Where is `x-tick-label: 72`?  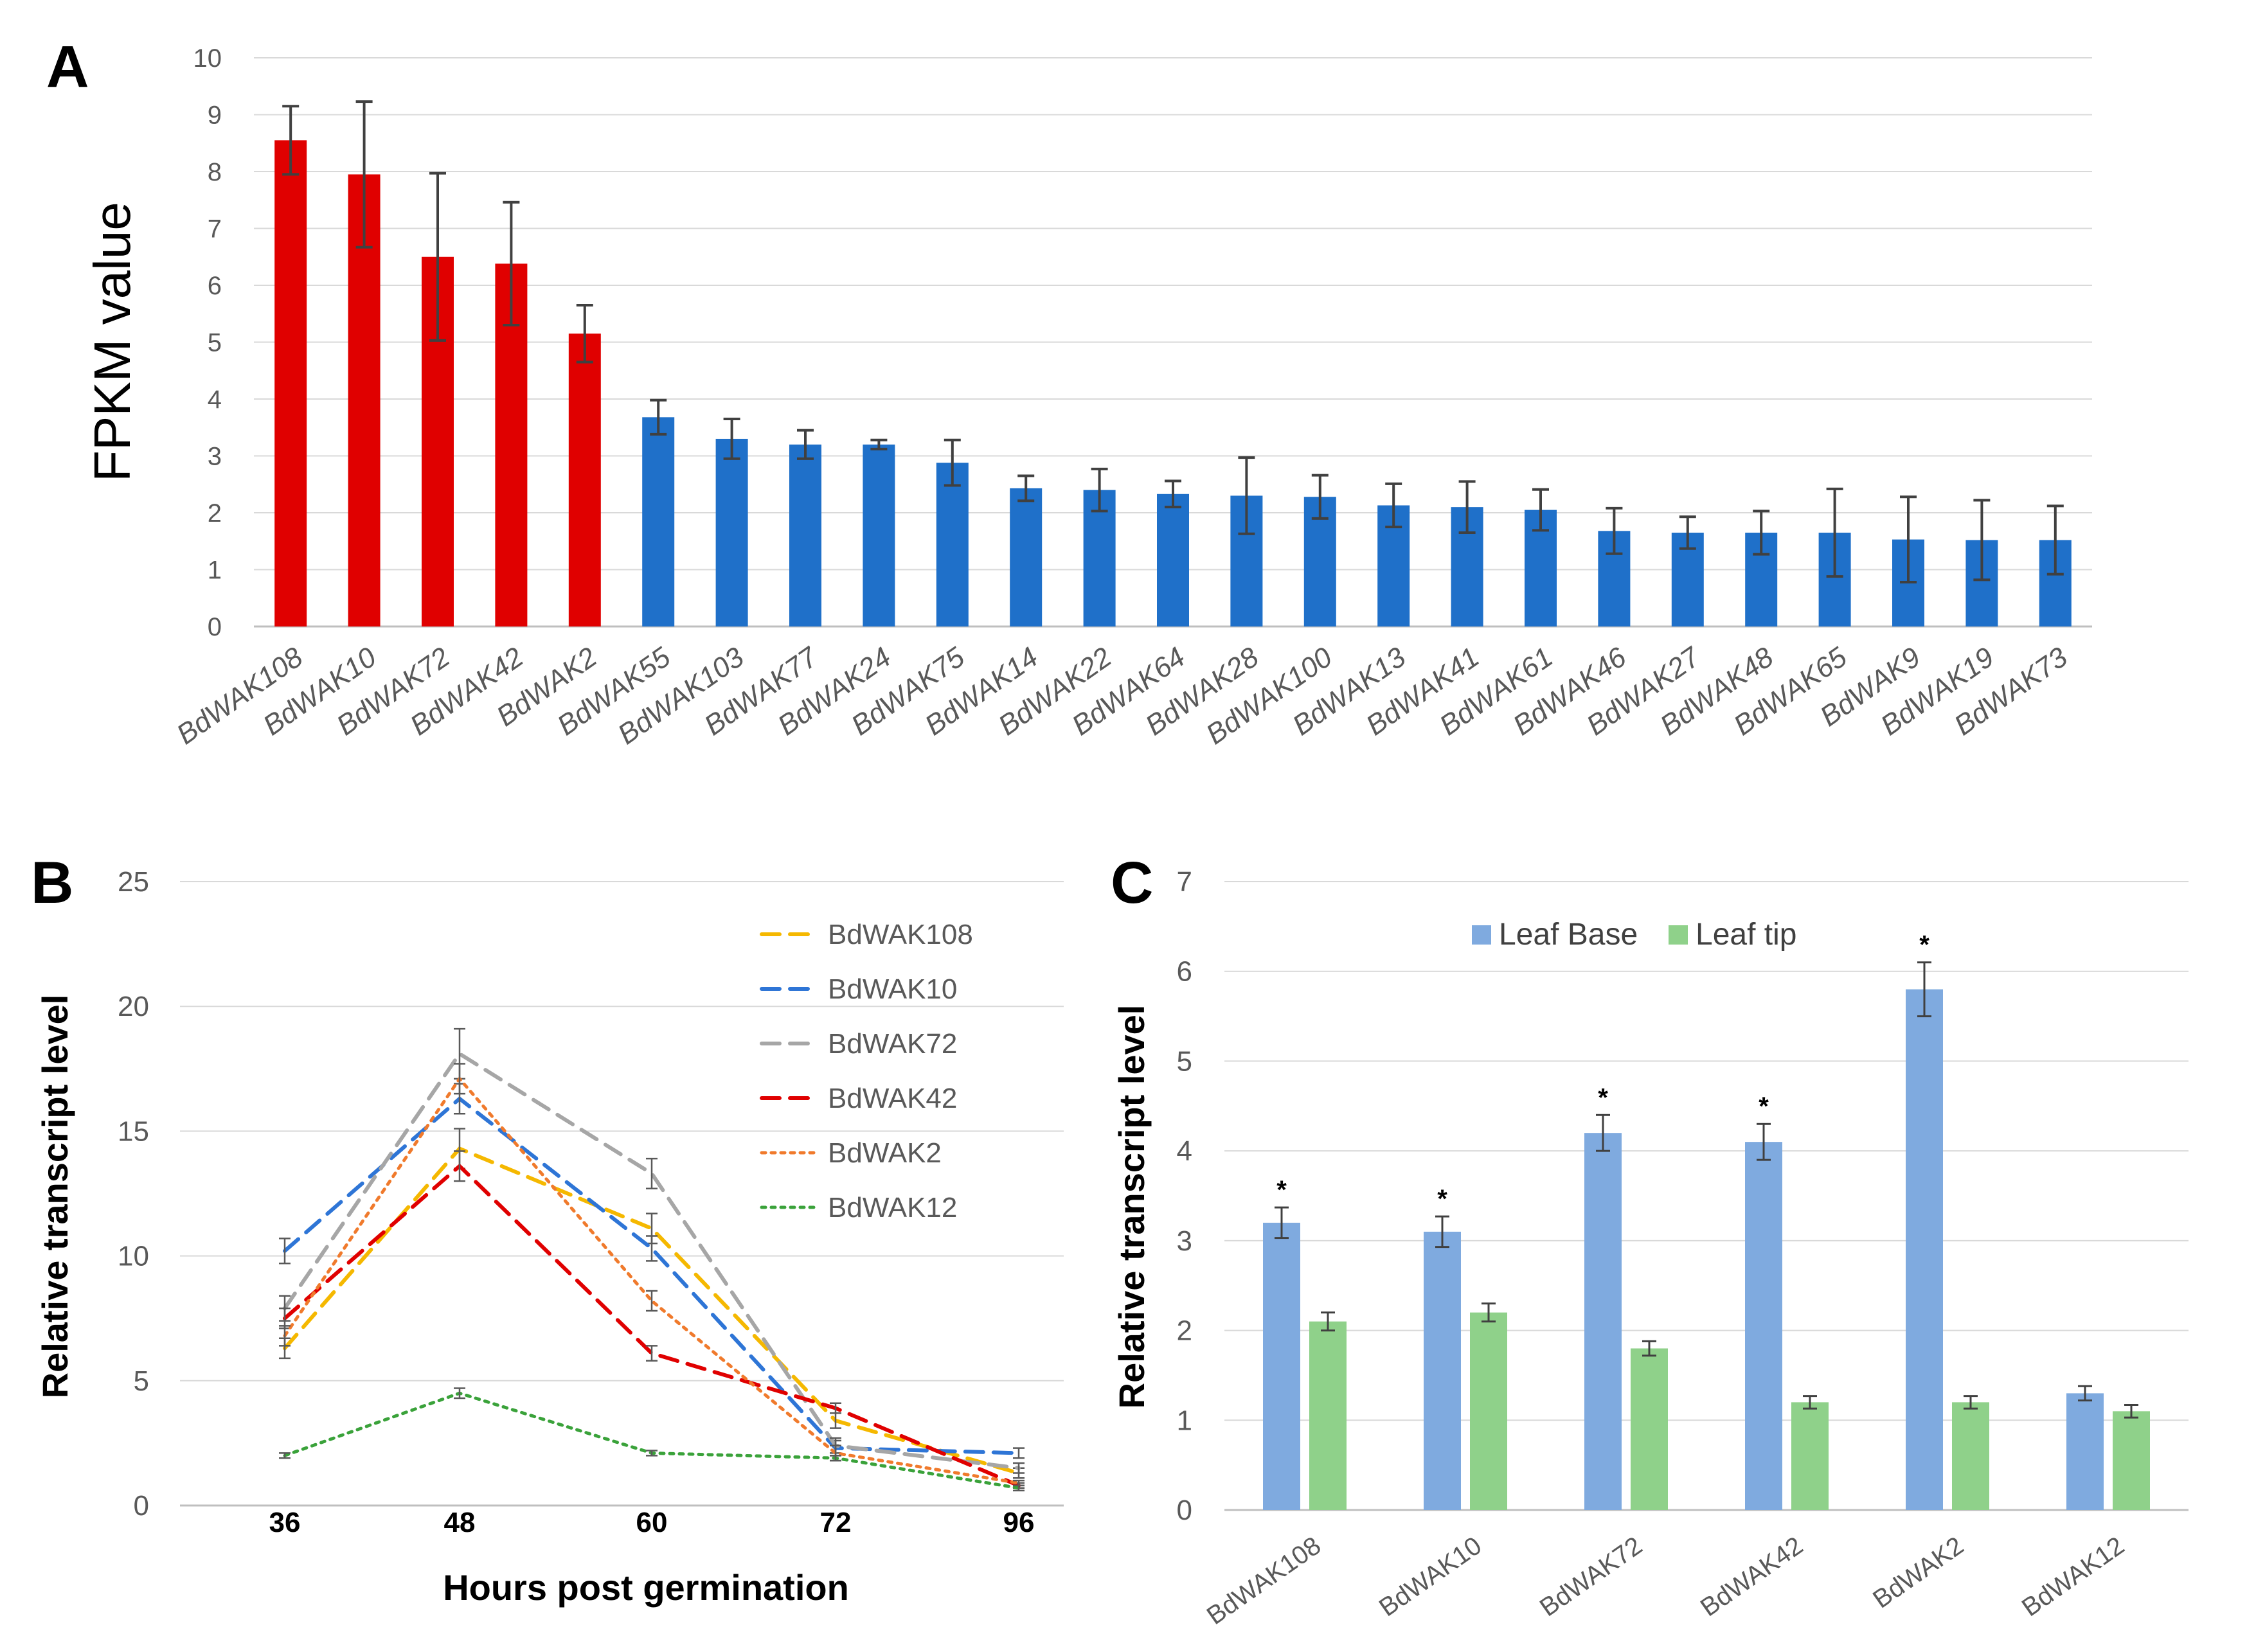 x-tick-label: 72 is located at coordinates (836, 1522).